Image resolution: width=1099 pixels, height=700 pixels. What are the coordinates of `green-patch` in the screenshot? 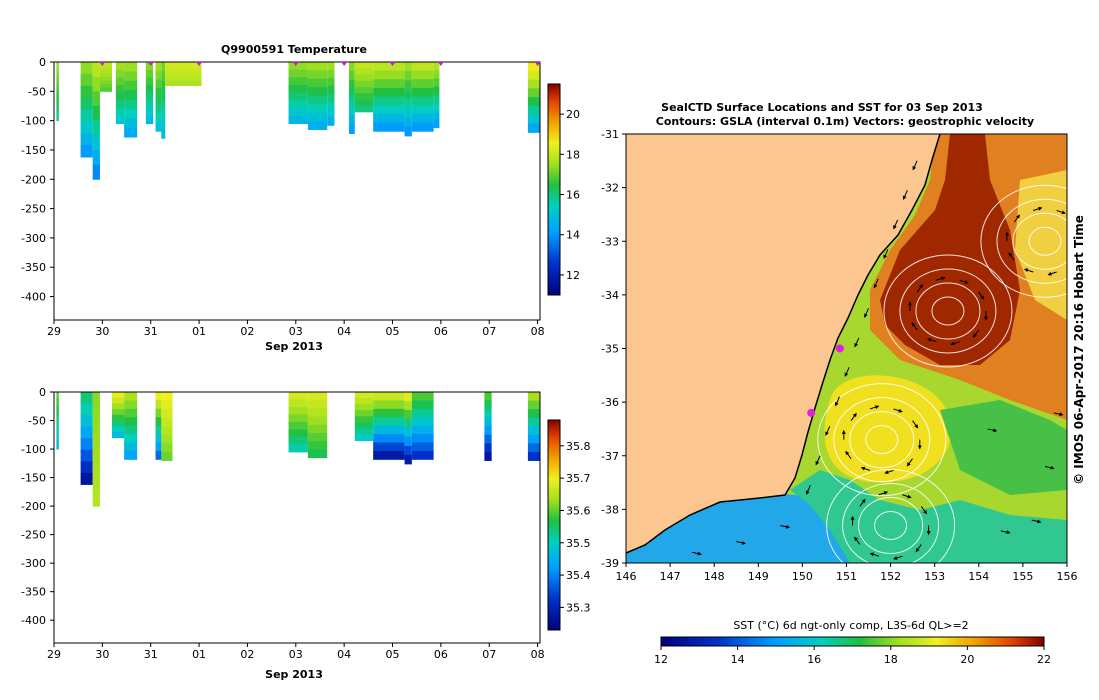 It's located at (1003, 447).